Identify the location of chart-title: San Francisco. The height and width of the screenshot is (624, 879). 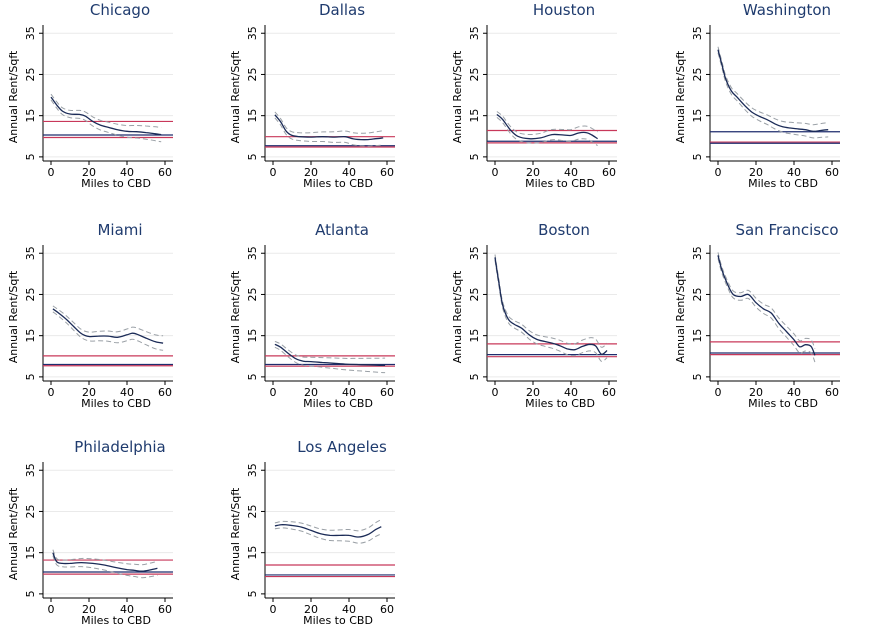
(786, 230).